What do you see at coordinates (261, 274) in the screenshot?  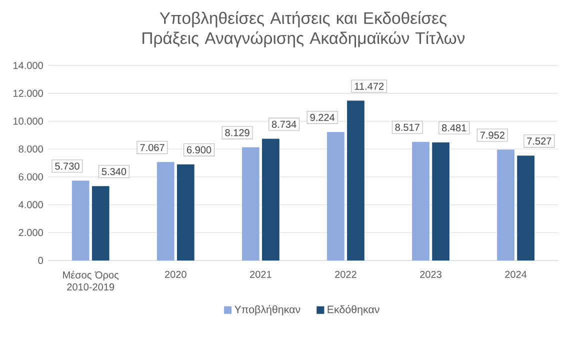 I see `x-tick-label: 2021` at bounding box center [261, 274].